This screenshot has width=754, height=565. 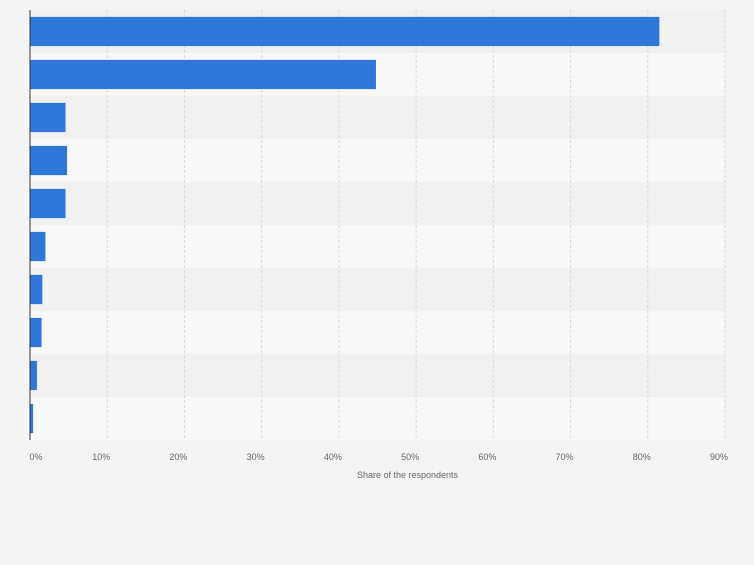 I want to click on x-tick-label: 90%, so click(x=719, y=457).